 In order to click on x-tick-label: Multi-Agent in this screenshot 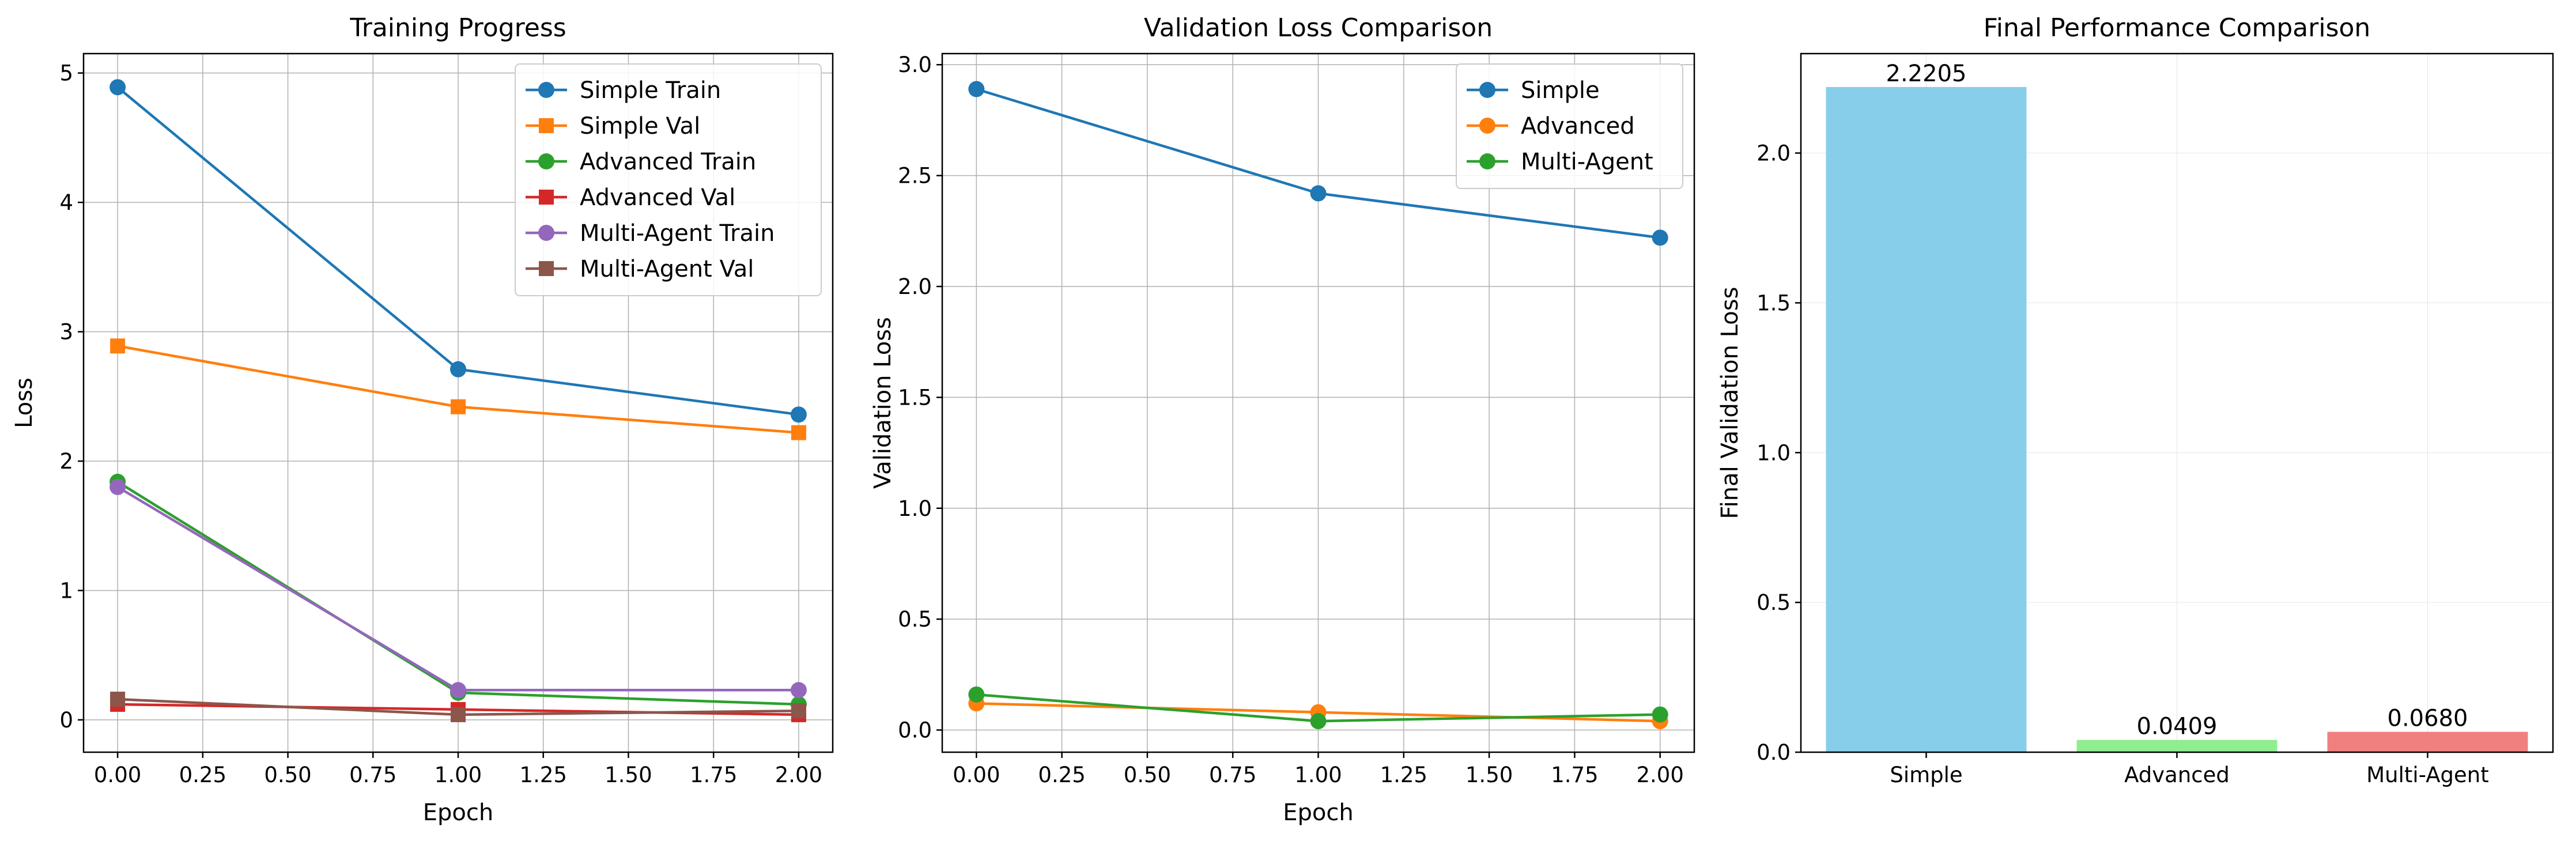, I will do `click(2427, 775)`.